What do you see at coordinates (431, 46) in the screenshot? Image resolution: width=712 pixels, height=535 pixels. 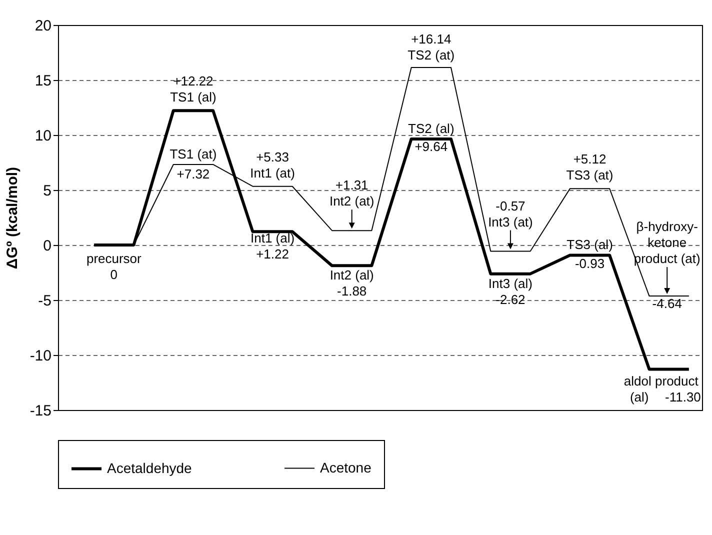 I see `annotation: +16.14 TS2 (at)` at bounding box center [431, 46].